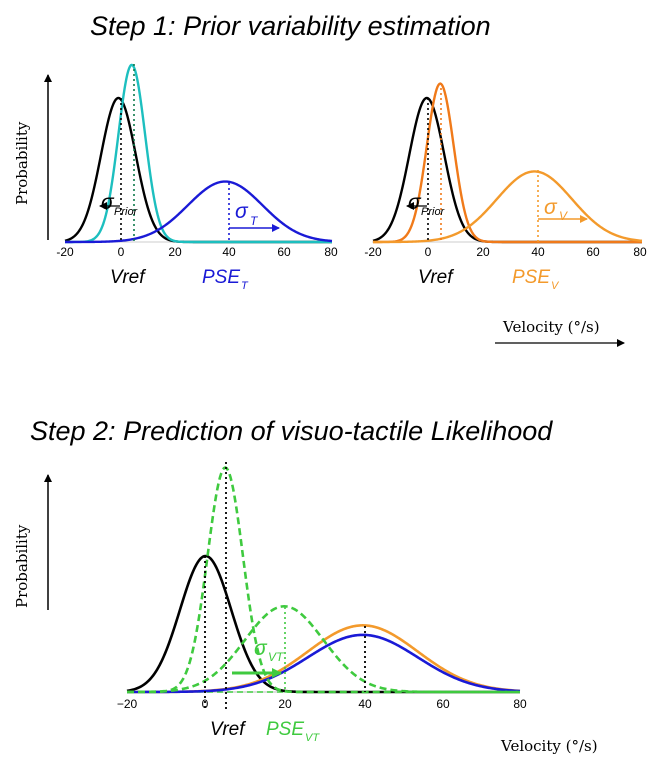  What do you see at coordinates (331, 252) in the screenshot?
I see `left-tick: 80` at bounding box center [331, 252].